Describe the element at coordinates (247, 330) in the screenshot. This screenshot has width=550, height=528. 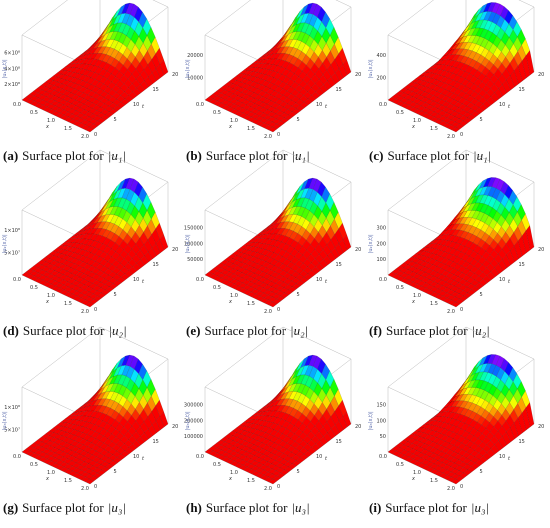
I see `caption: (e) Surface plot for |u₂|` at that location.